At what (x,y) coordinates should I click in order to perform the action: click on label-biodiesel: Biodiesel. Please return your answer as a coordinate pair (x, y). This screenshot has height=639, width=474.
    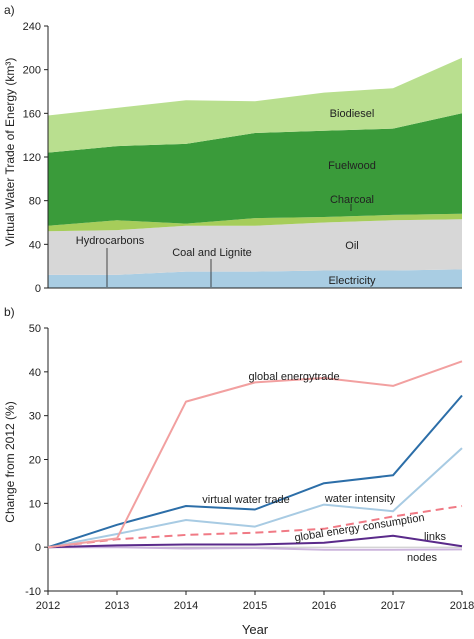
    Looking at the image, I should click on (352, 114).